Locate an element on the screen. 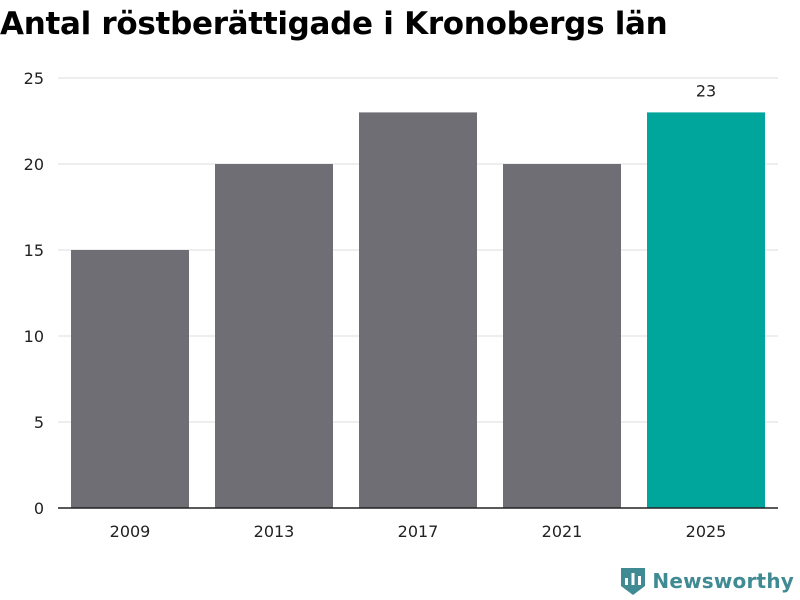 The image size is (800, 600). x-tick-label: 2017 is located at coordinates (418, 531).